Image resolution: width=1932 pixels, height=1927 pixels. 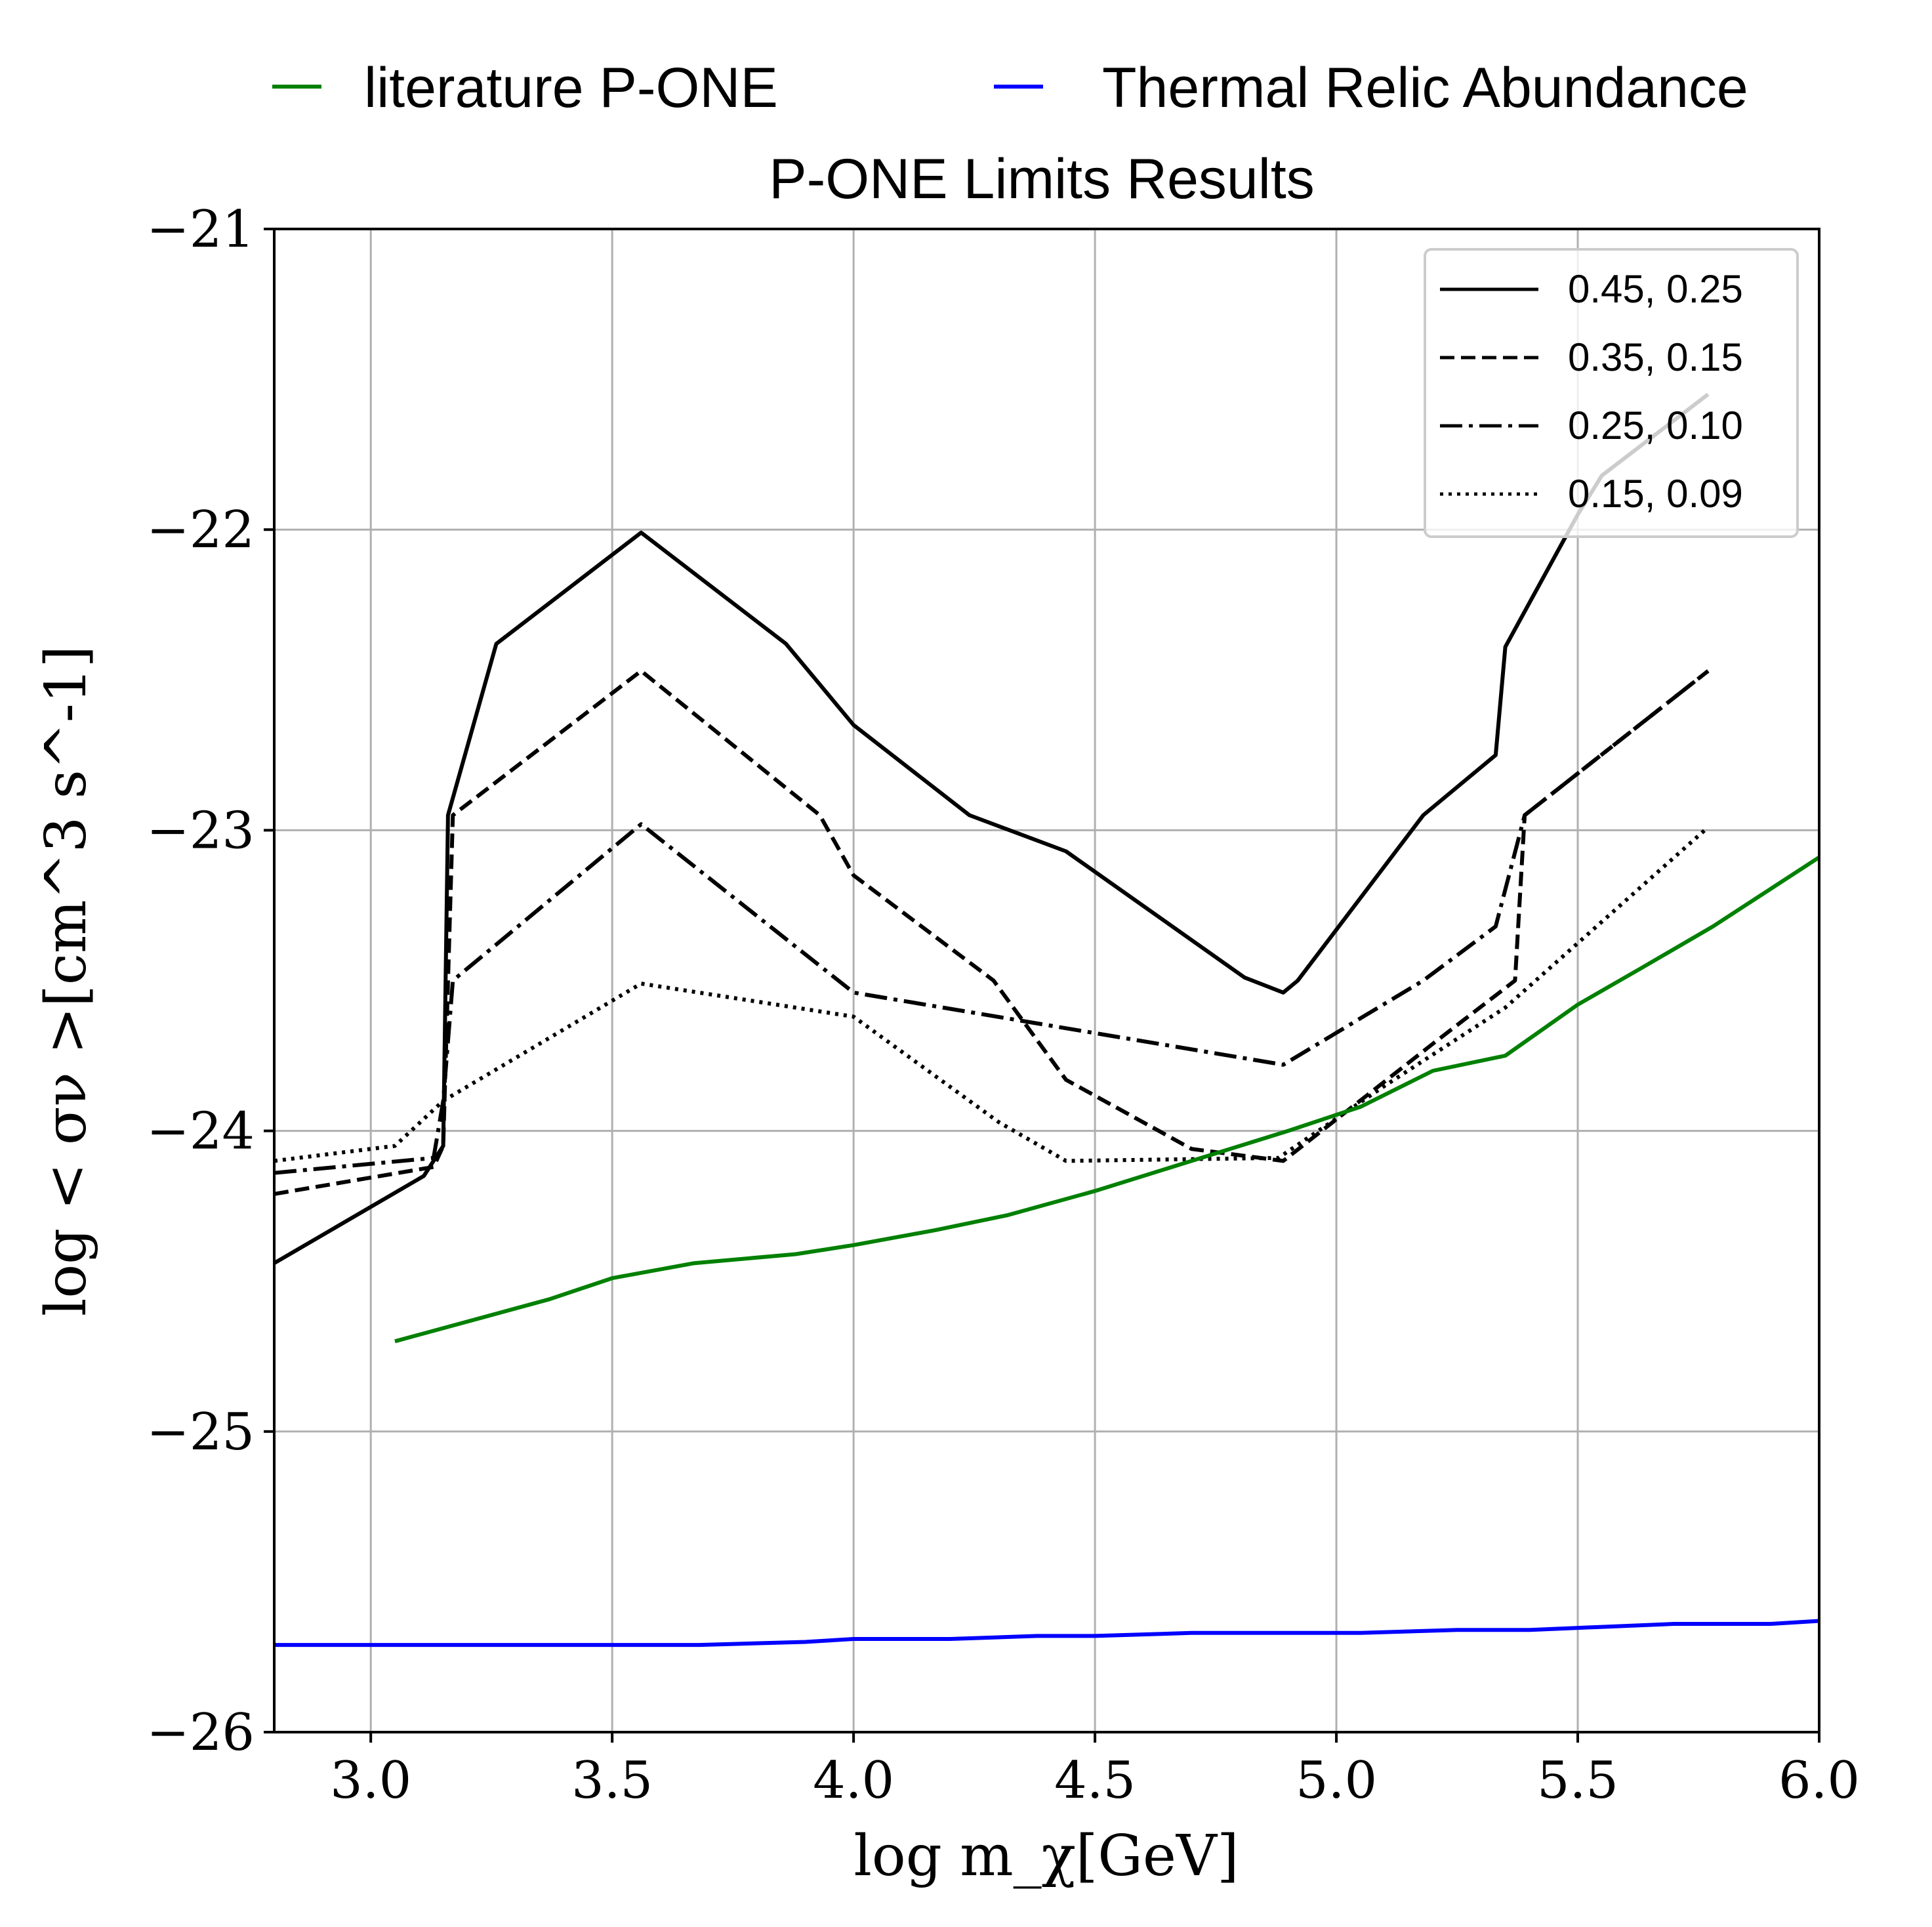 I want to click on inner-legend-label-1: 0.35, 0.15, so click(x=1655, y=357).